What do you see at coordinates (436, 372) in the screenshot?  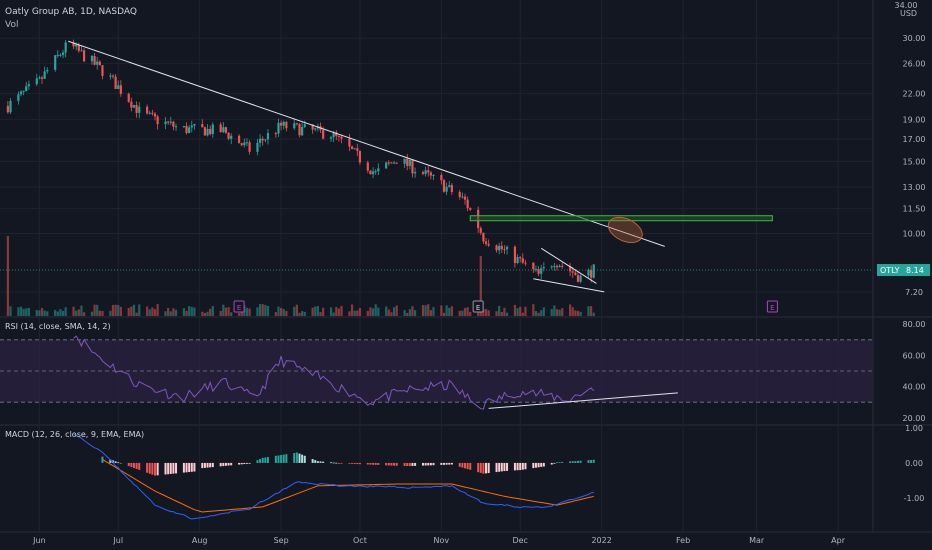 I see `rsi-pane` at bounding box center [436, 372].